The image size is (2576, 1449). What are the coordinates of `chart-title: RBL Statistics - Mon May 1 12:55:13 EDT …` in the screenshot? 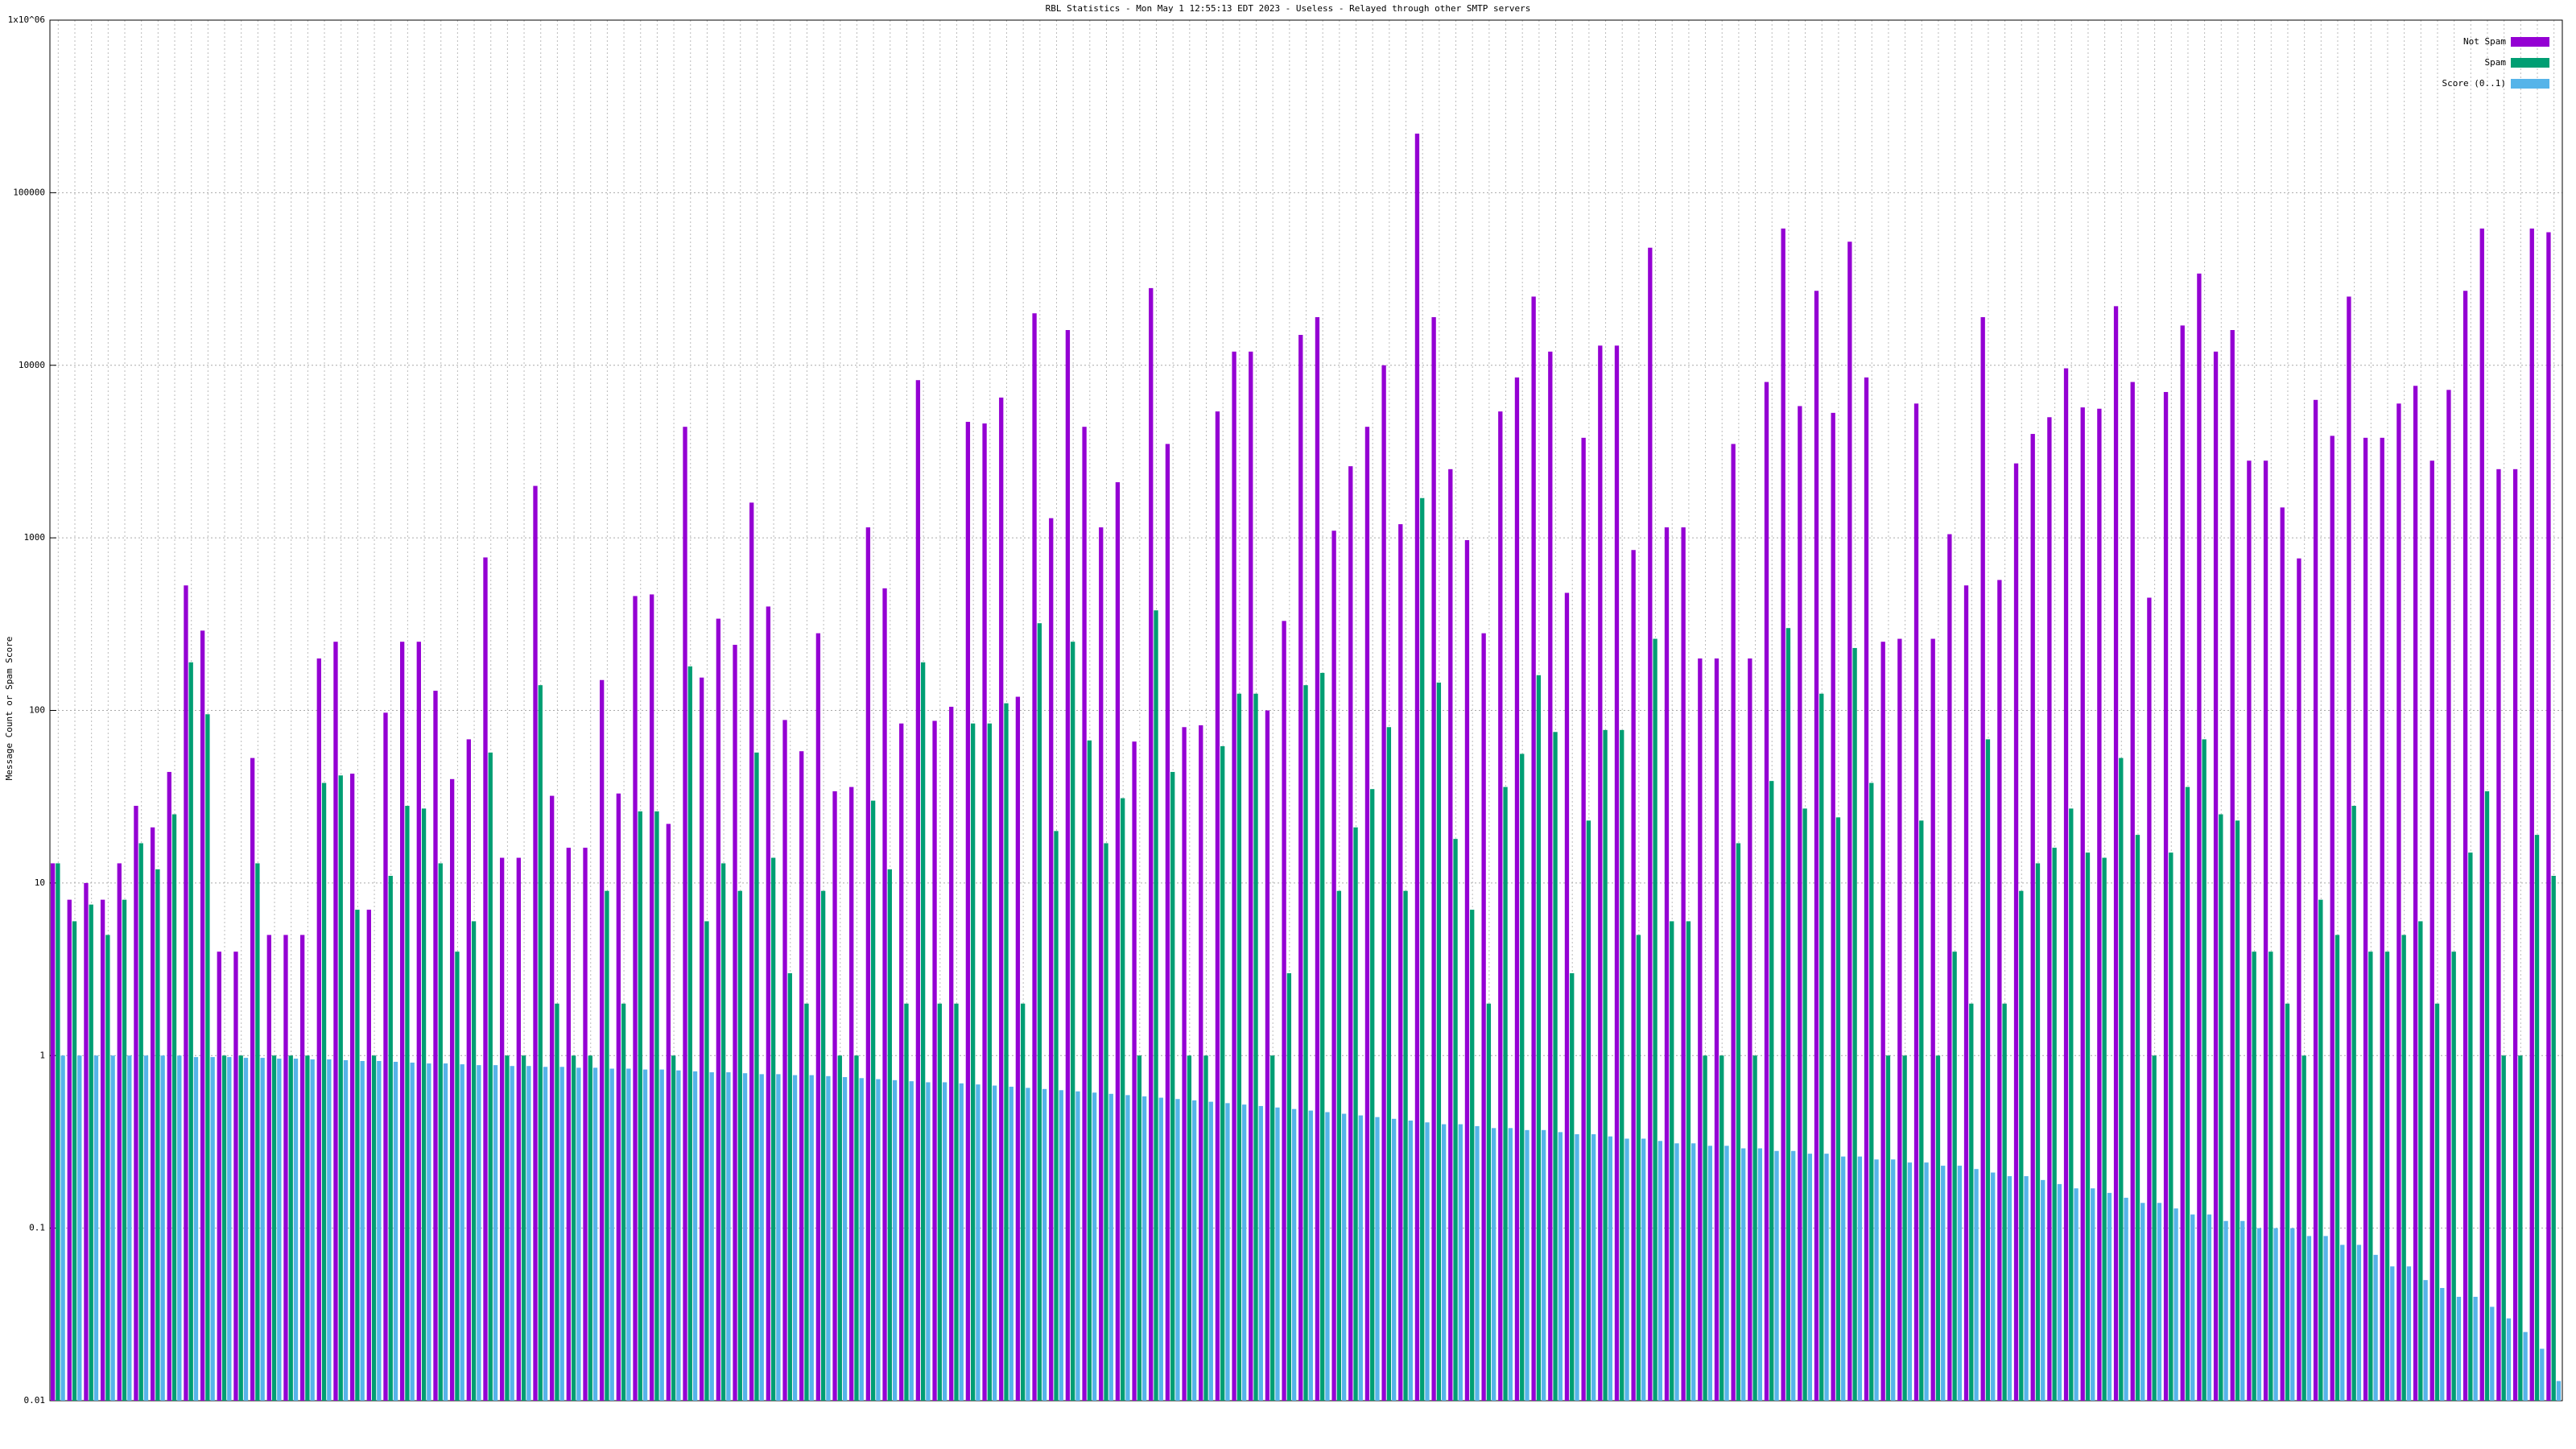 It's located at (1288, 8).